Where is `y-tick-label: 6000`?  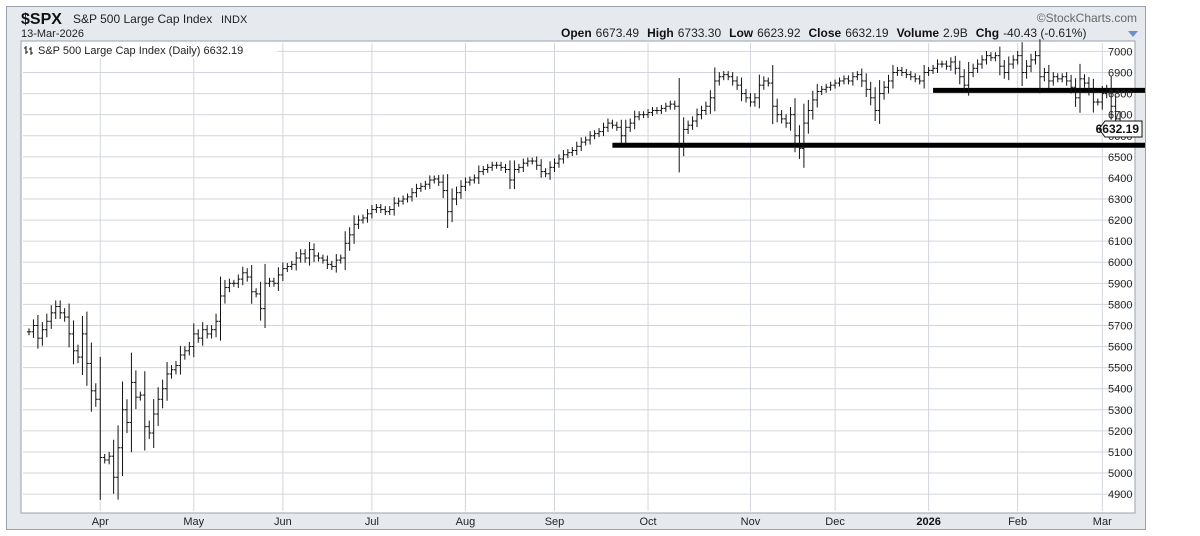
y-tick-label: 6000 is located at coordinates (1120, 263).